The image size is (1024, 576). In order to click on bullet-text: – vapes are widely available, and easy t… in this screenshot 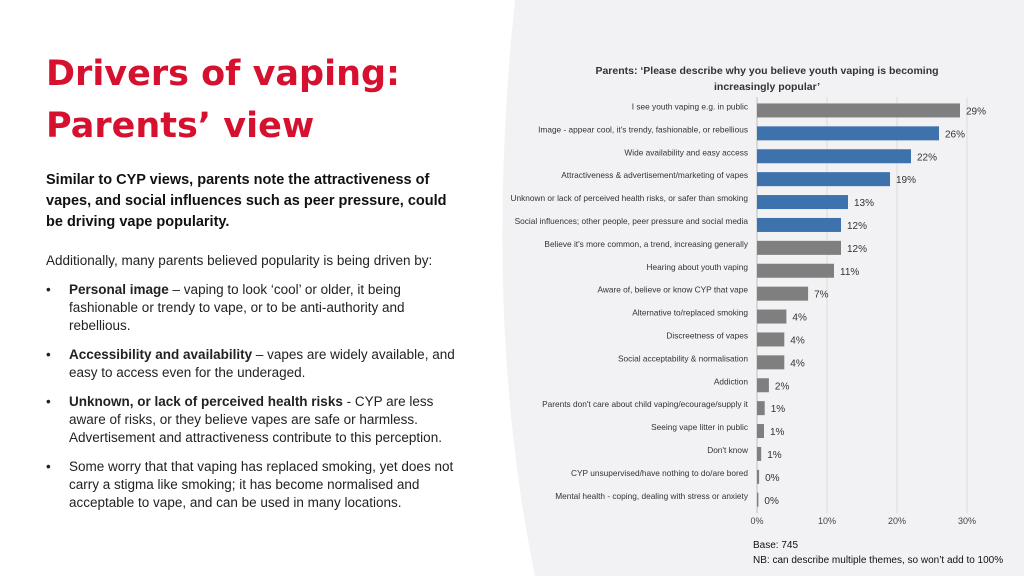, I will do `click(262, 363)`.